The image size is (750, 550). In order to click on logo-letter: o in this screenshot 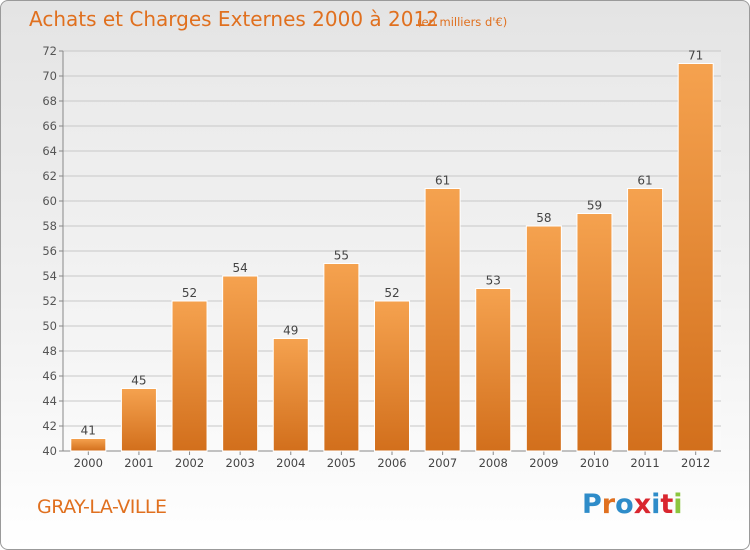, I will do `click(624, 504)`.